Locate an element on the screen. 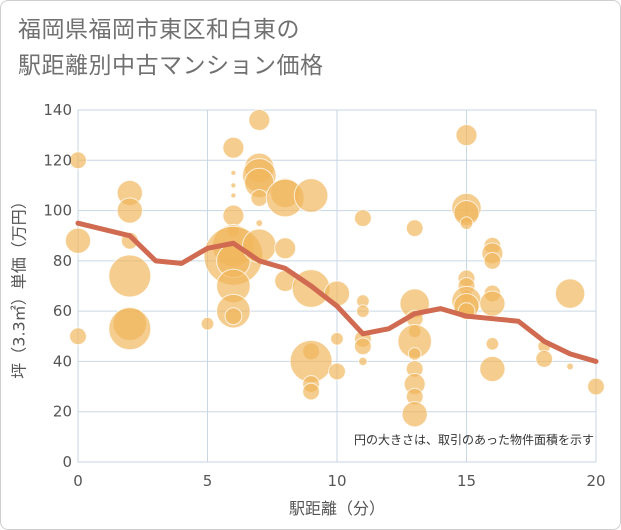 The height and width of the screenshot is (530, 621). y-tick-label: 100 is located at coordinates (57, 211).